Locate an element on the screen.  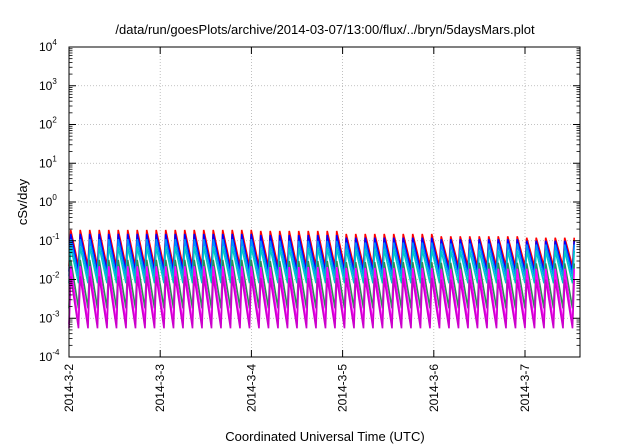
x-tick-label: 2014-3-4 is located at coordinates (251, 388).